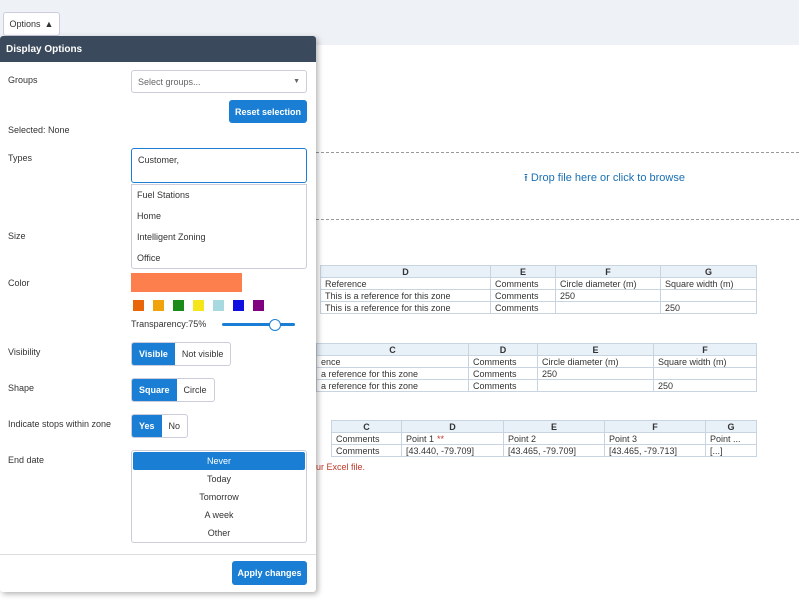  I want to click on cell-text: [...], so click(716, 450).